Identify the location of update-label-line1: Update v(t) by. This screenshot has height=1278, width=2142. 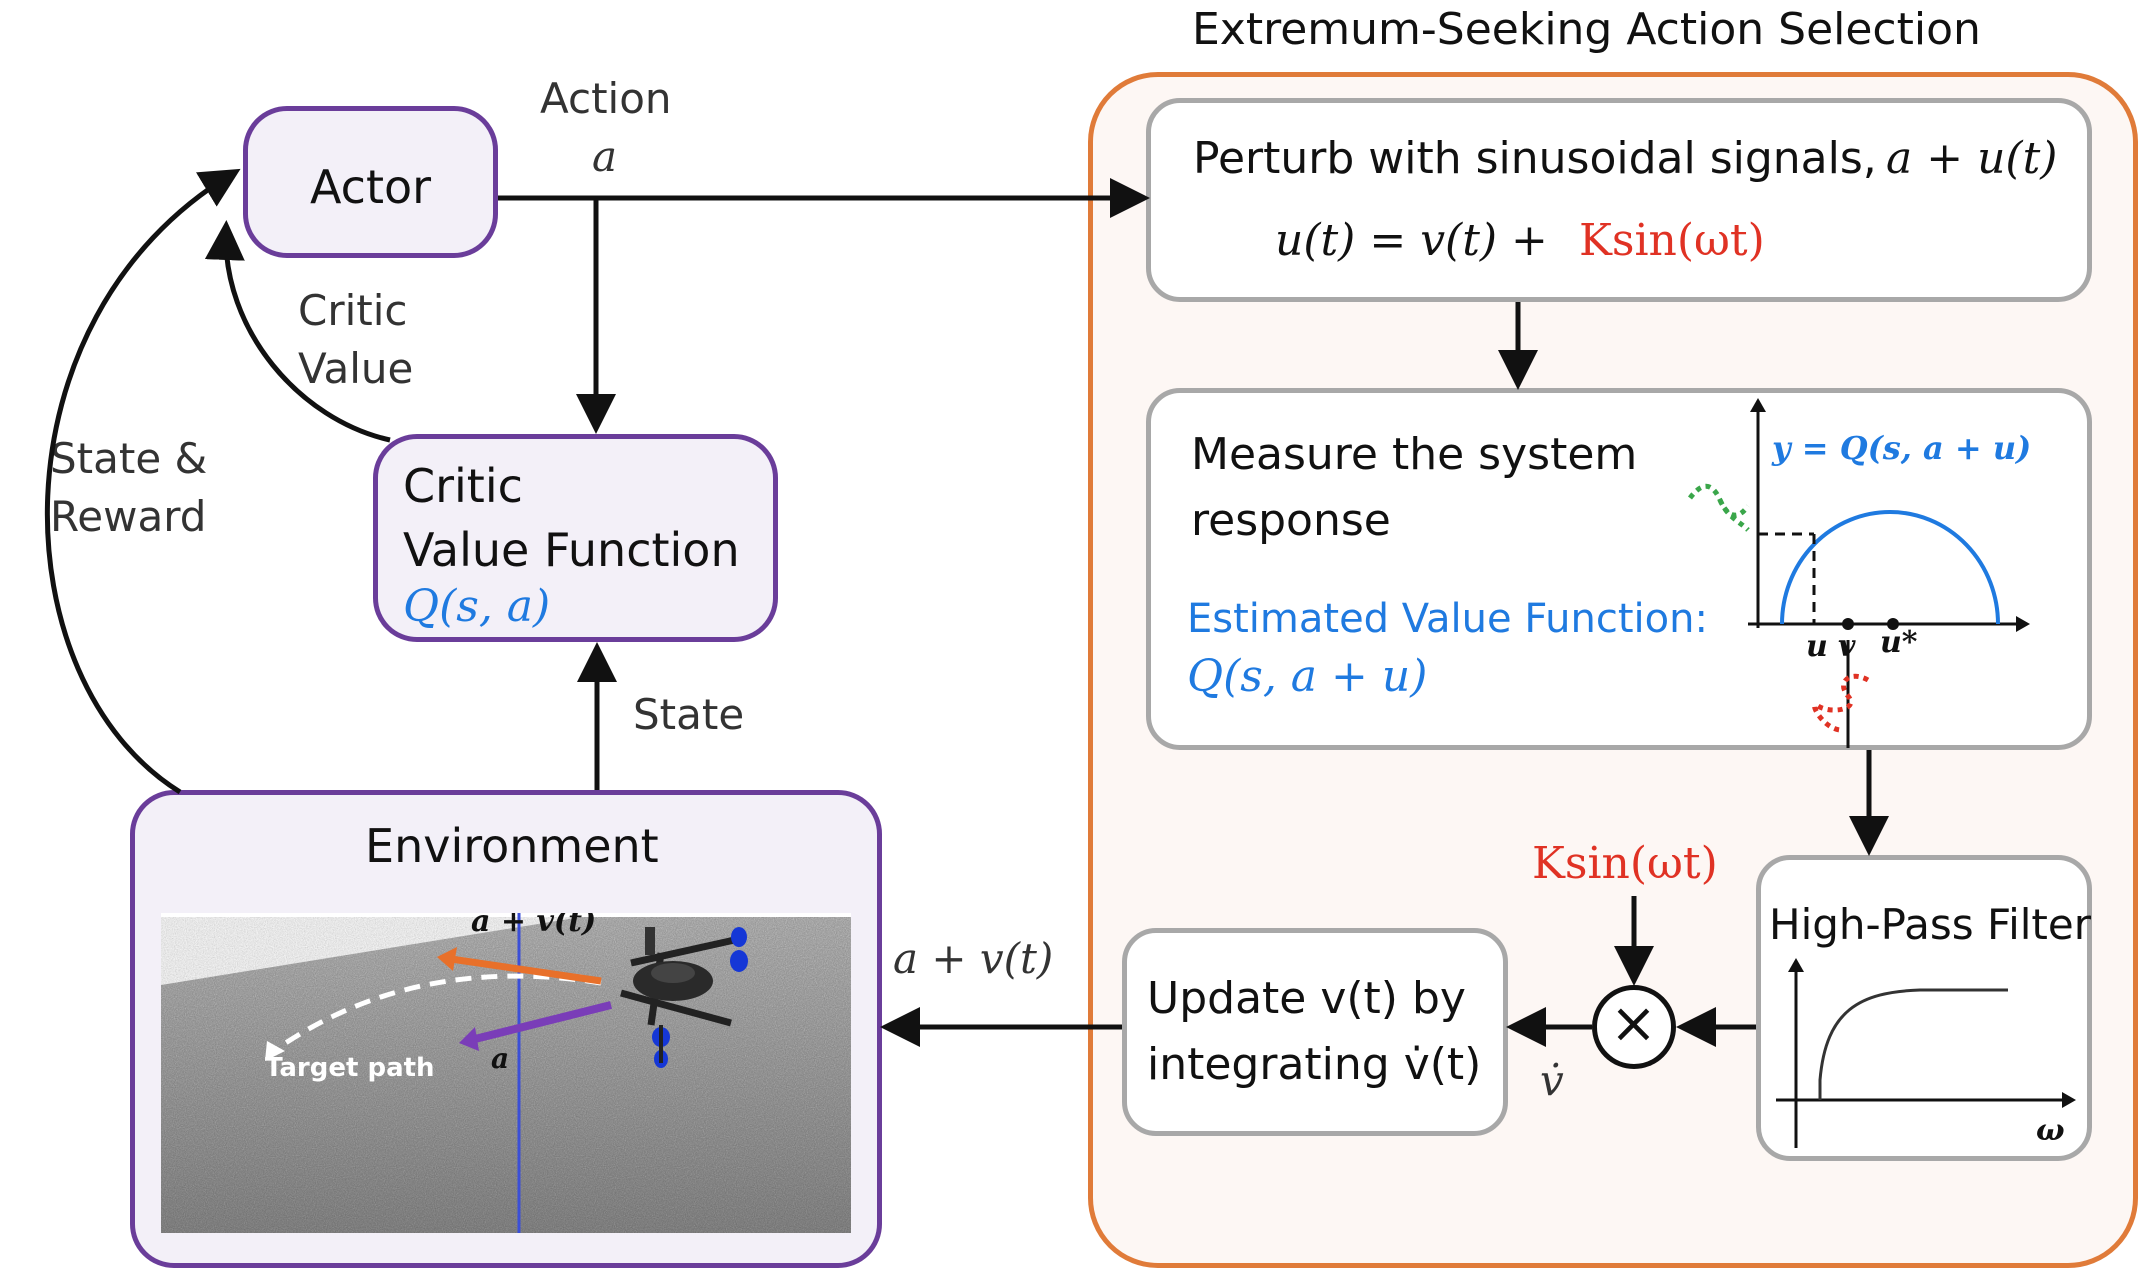
(1306, 998).